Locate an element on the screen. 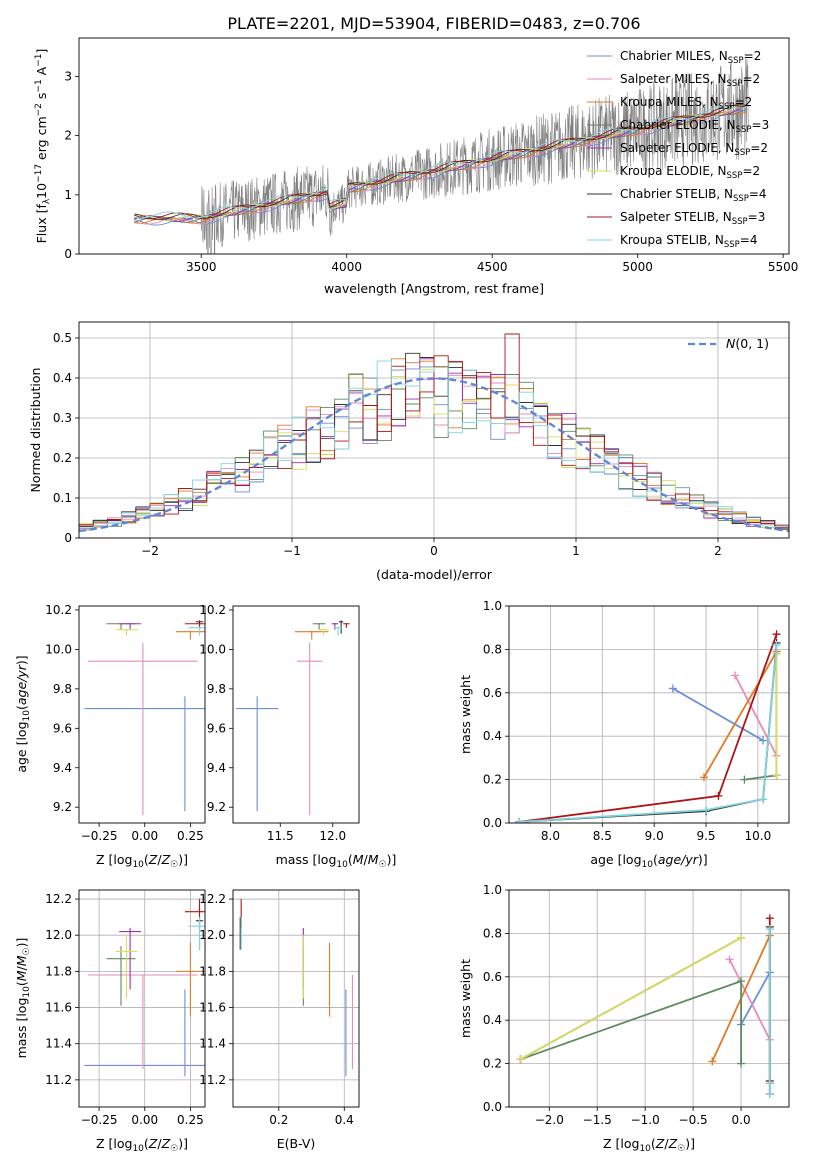 Image resolution: width=819 pixels, height=1170 pixels. weight-series-salpeter-miles is located at coordinates (749, 999).